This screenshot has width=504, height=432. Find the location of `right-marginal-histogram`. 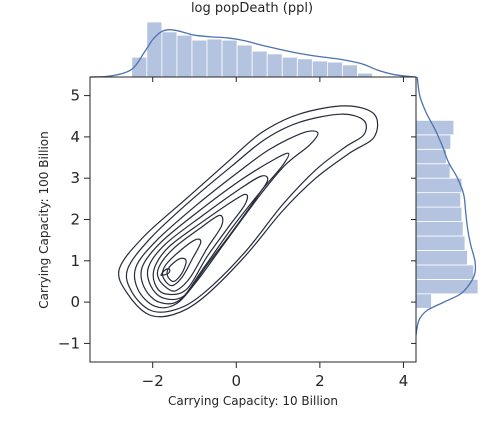

right-marginal-histogram is located at coordinates (447, 206).